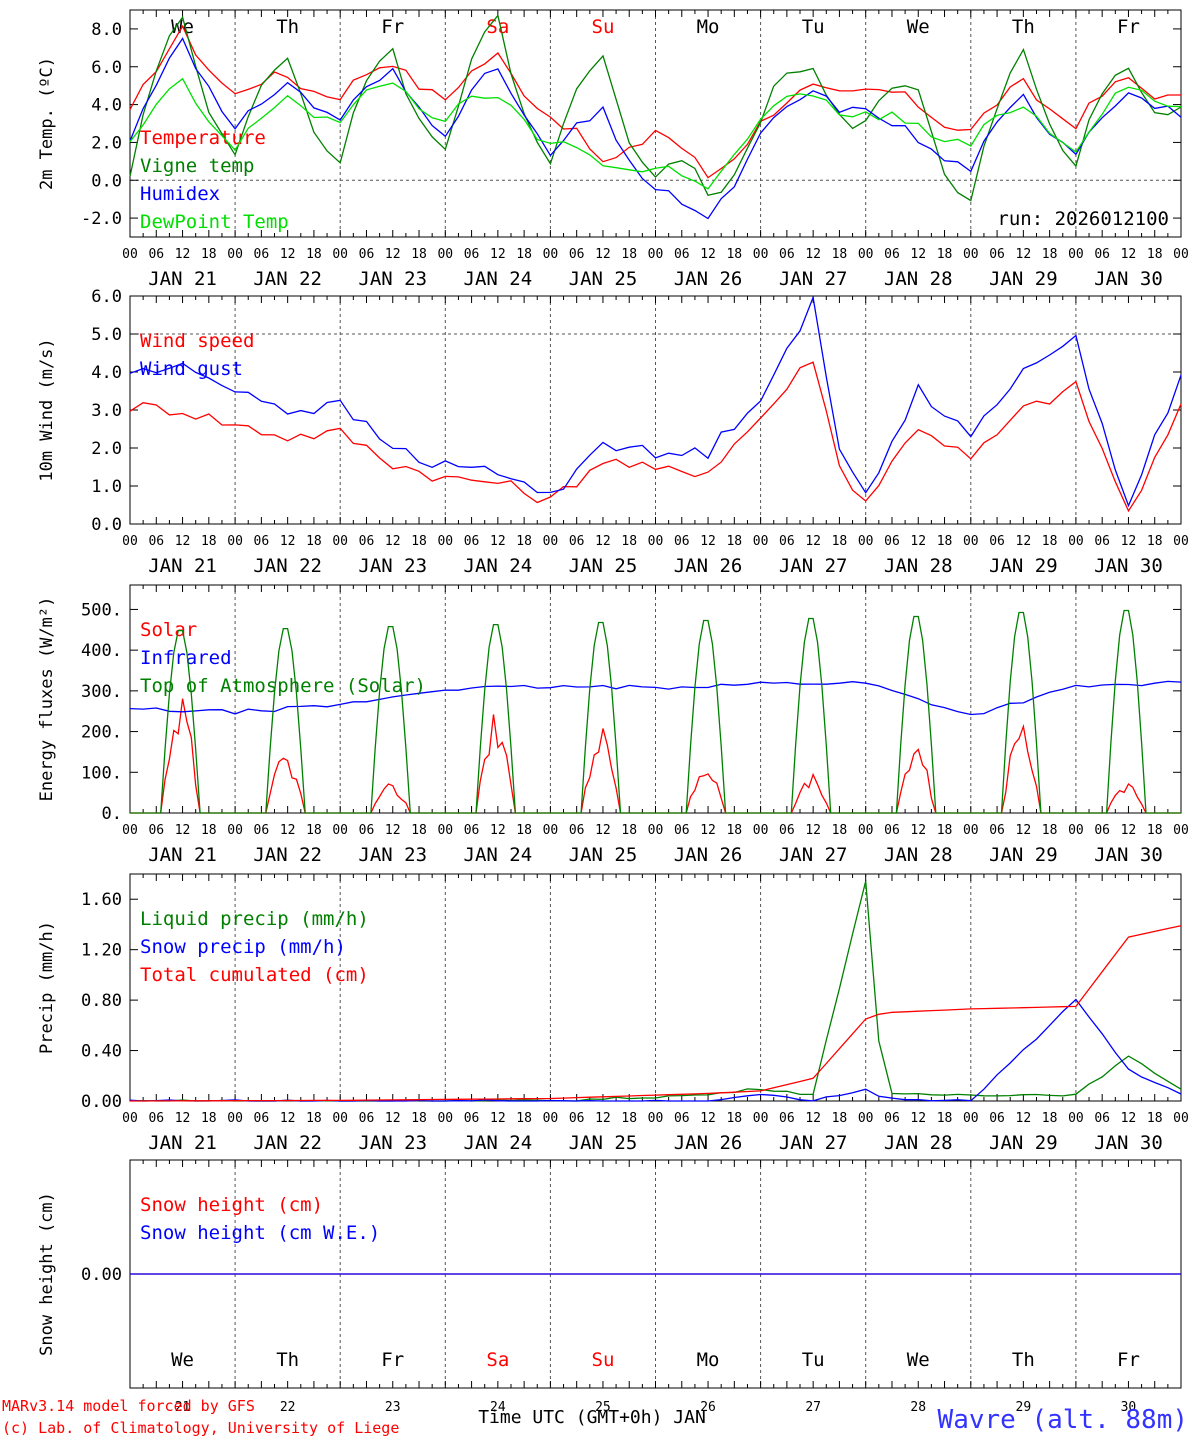 The image size is (1194, 1440). I want to click on legend-temperature: Temperature, so click(203, 138).